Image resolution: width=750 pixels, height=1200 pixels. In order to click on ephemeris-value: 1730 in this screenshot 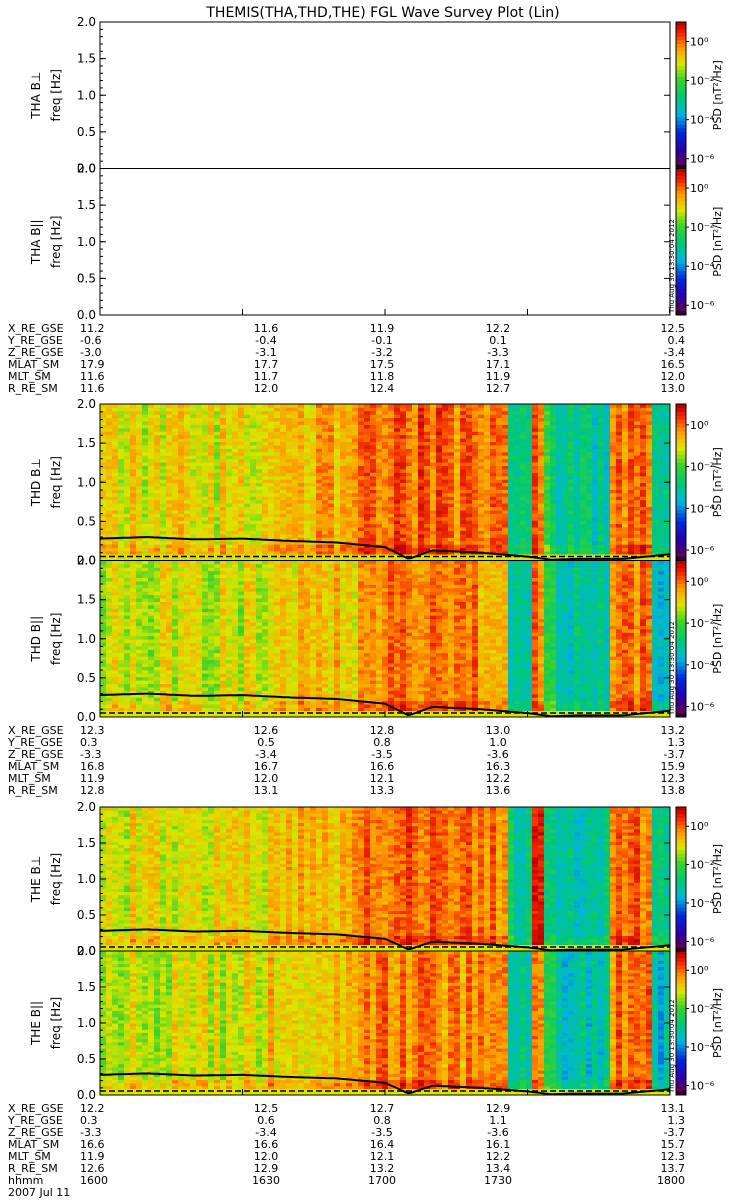, I will do `click(498, 1180)`.